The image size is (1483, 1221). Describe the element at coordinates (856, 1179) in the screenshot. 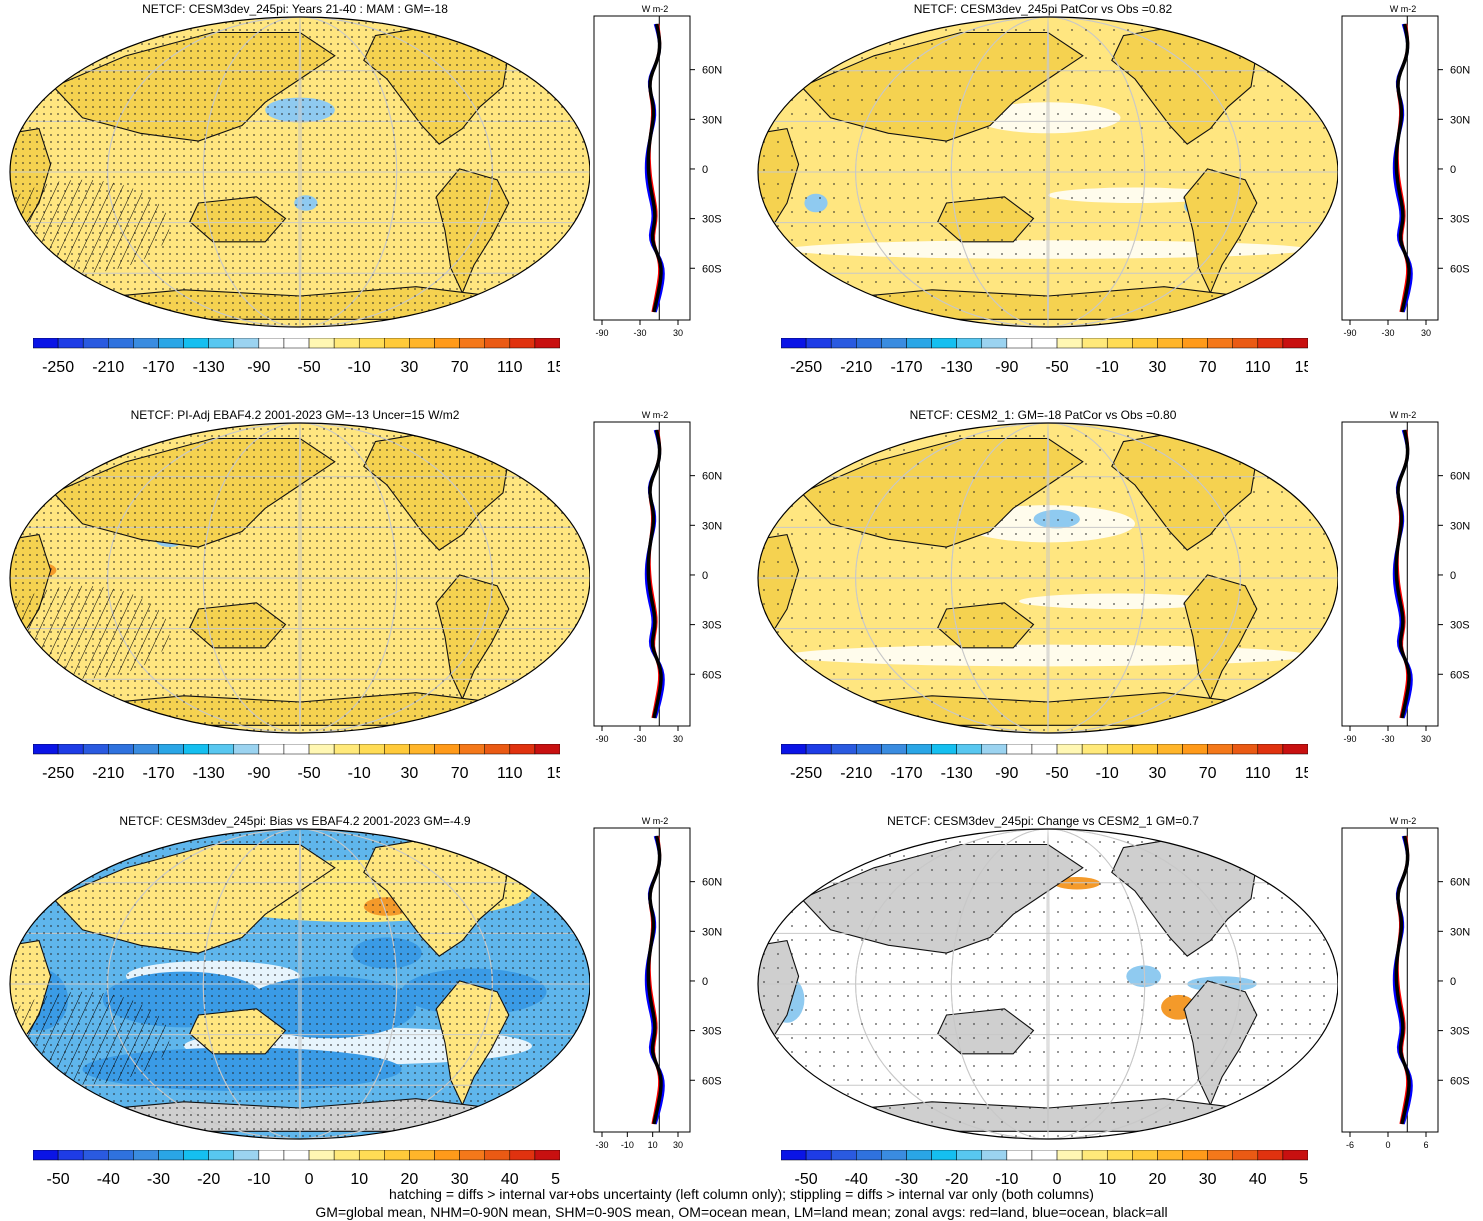

I see `colorbar-label: -40` at that location.